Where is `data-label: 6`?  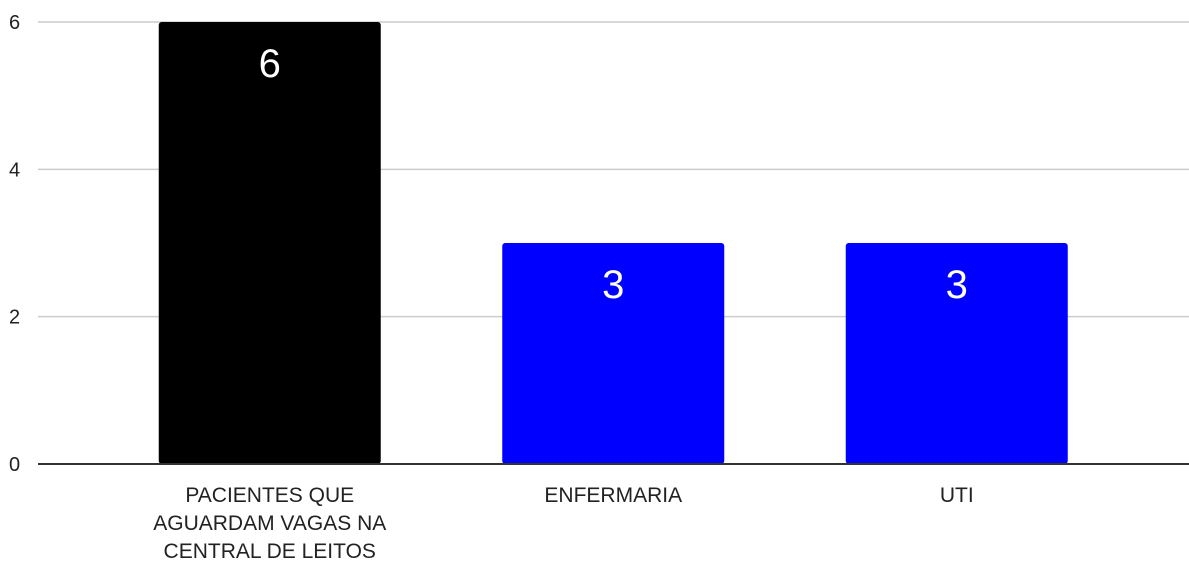 data-label: 6 is located at coordinates (270, 64).